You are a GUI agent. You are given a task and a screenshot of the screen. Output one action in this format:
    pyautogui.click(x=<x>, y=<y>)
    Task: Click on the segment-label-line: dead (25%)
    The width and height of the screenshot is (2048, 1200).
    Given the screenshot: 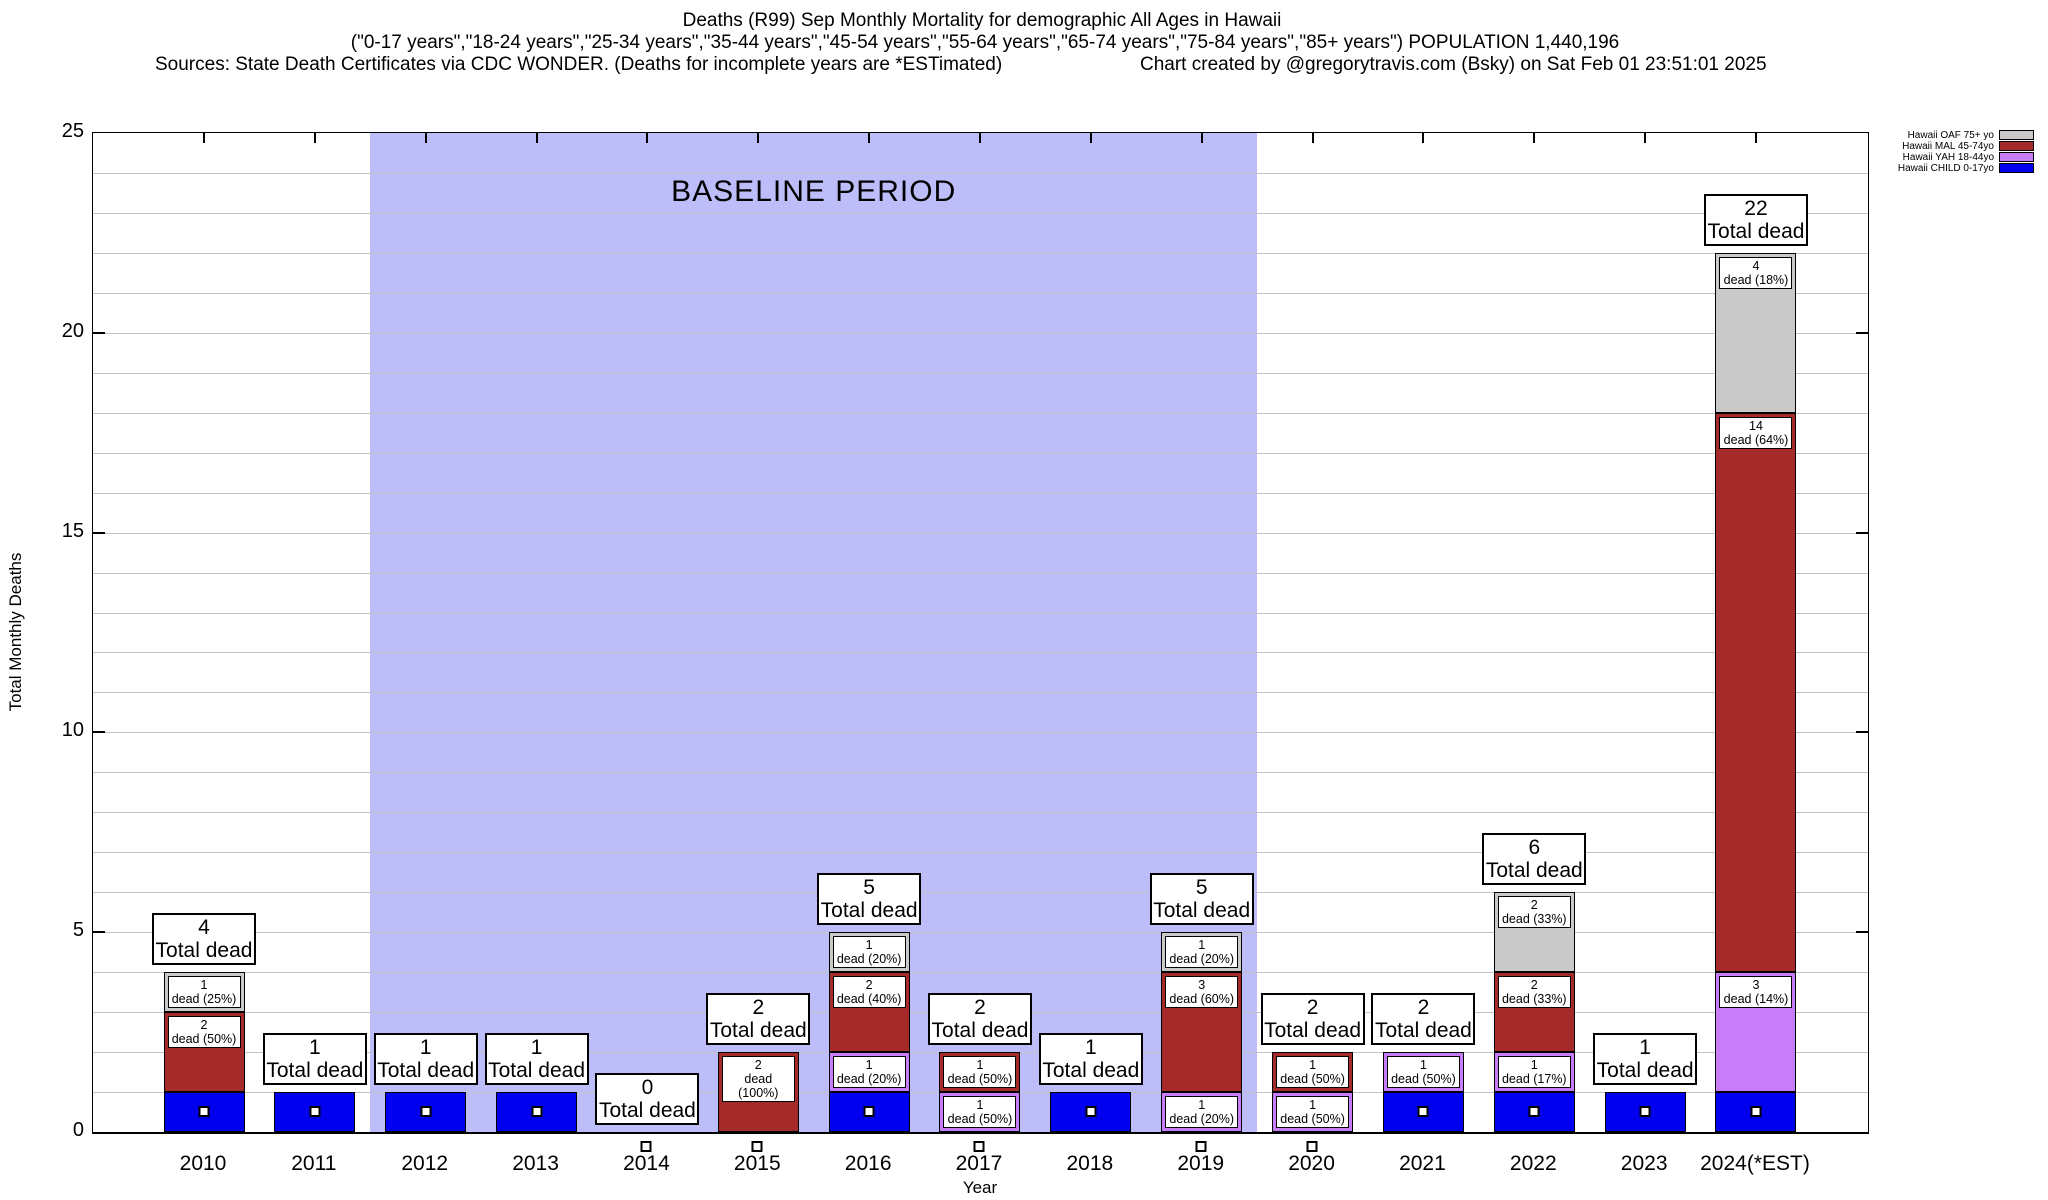 What is the action you would take?
    pyautogui.click(x=204, y=999)
    